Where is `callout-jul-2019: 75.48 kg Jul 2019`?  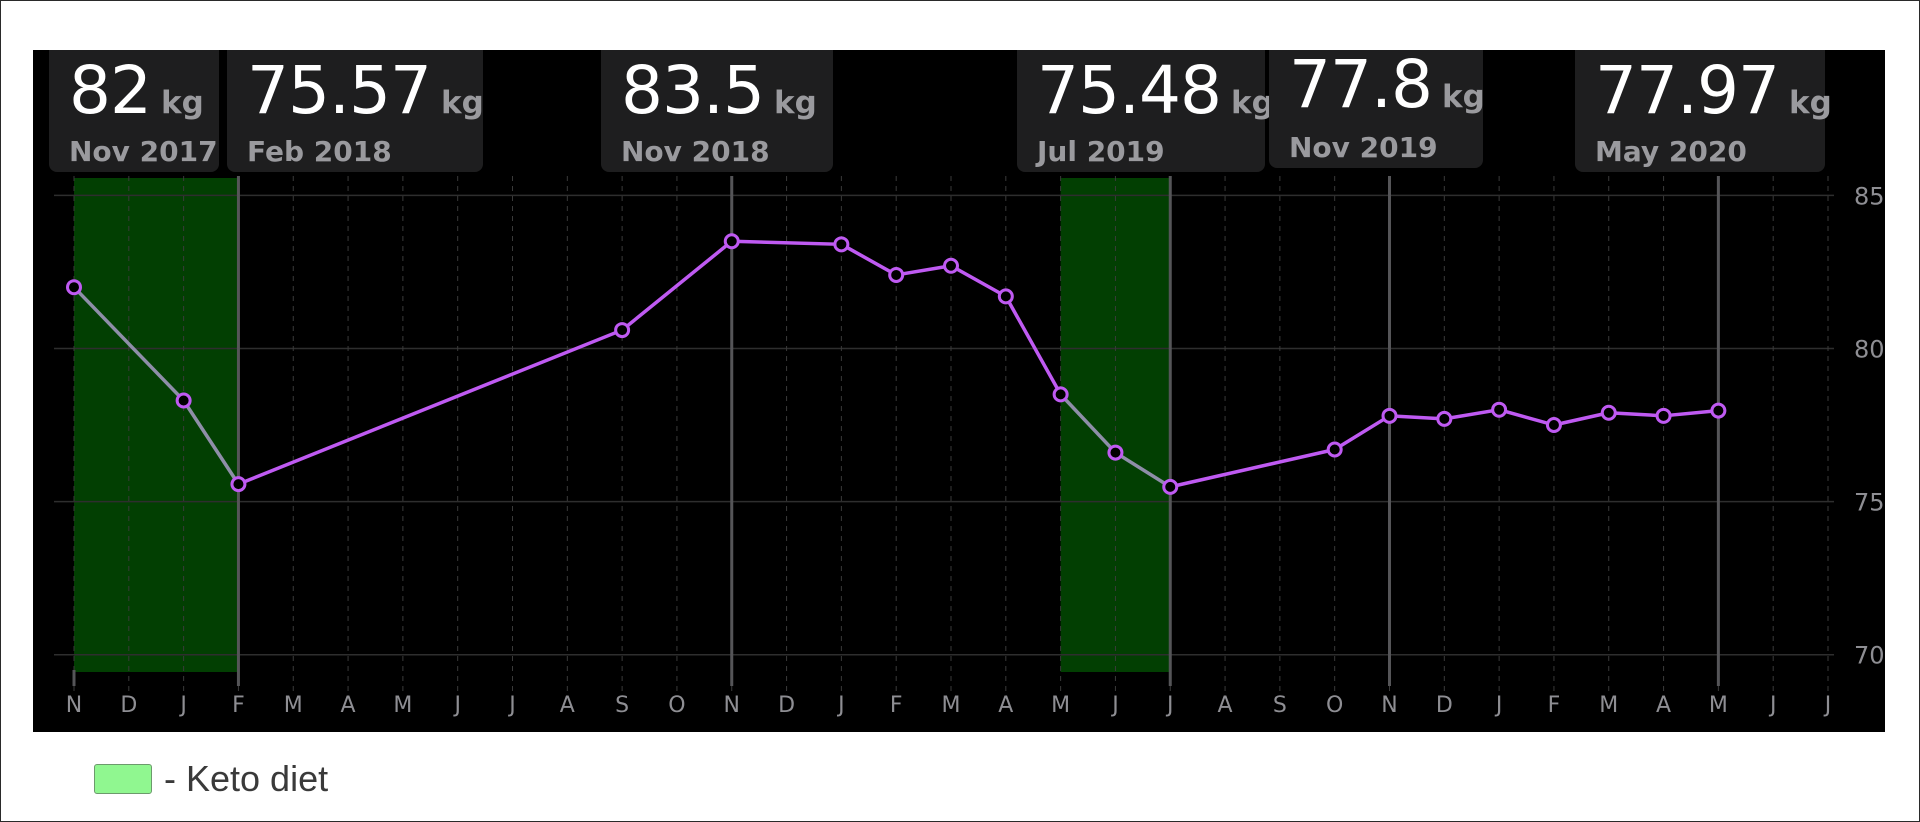 callout-jul-2019: 75.48 kg Jul 2019 is located at coordinates (1145, 111).